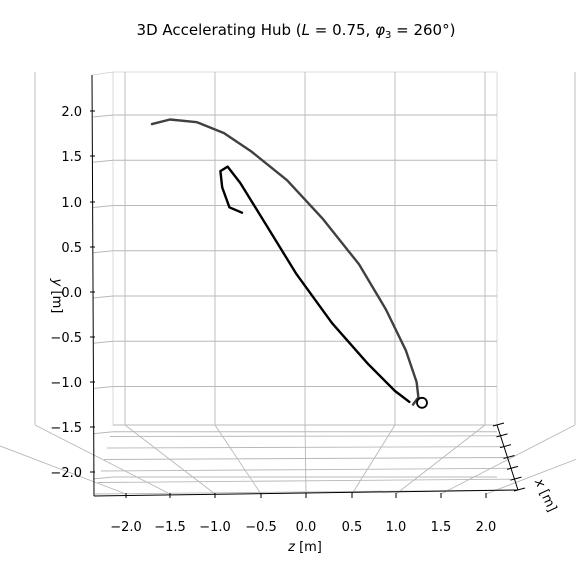  I want to click on z-tick-label-1: −1.5, so click(170, 527).